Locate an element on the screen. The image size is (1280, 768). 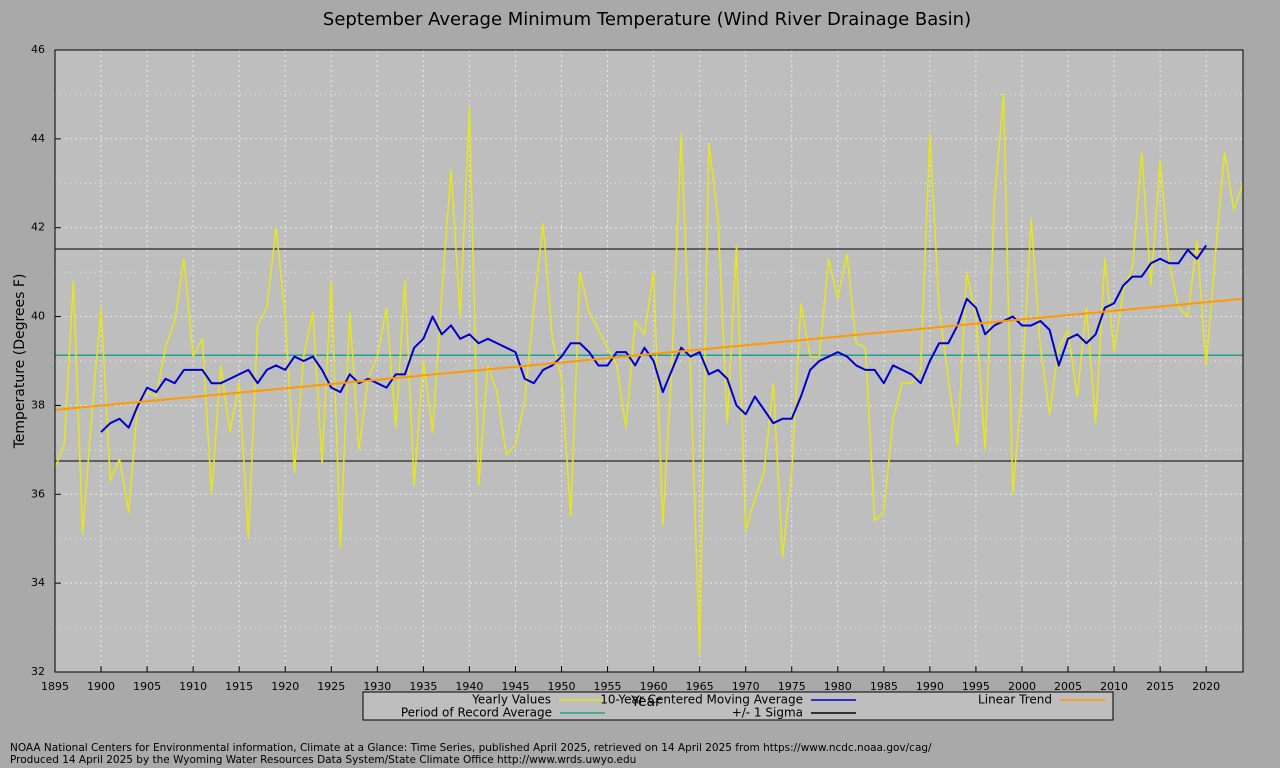
legend is located at coordinates (738, 706).